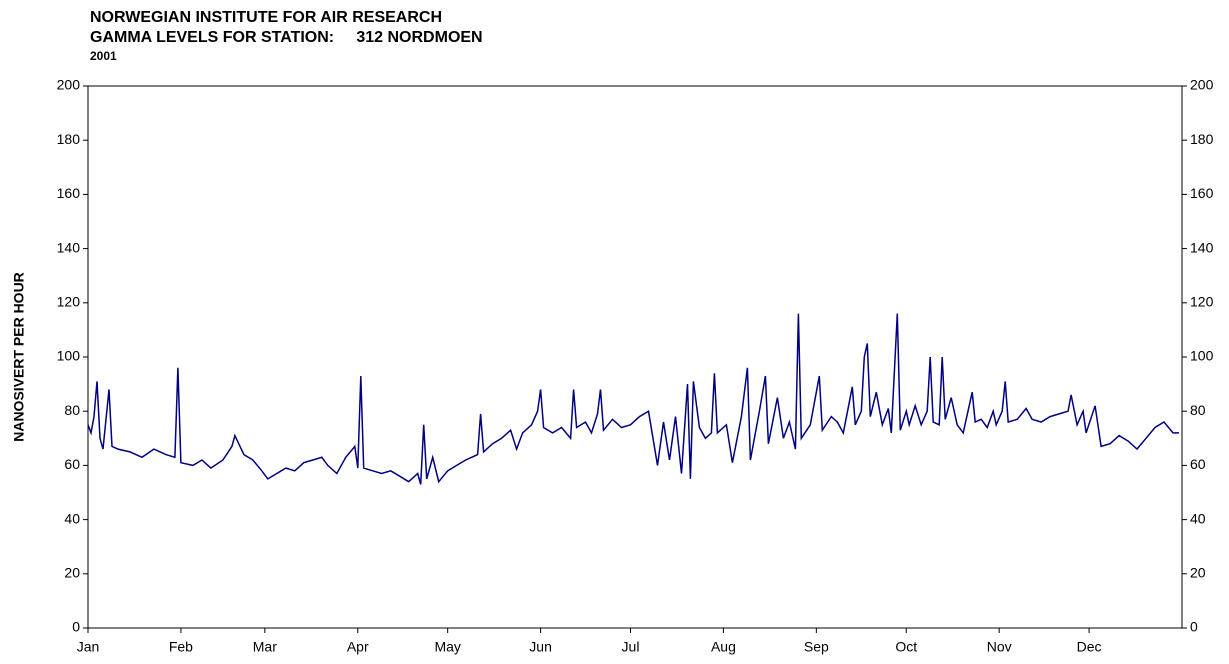 The width and height of the screenshot is (1229, 664). Describe the element at coordinates (1194, 627) in the screenshot. I see `y2-tick-label: 0` at that location.